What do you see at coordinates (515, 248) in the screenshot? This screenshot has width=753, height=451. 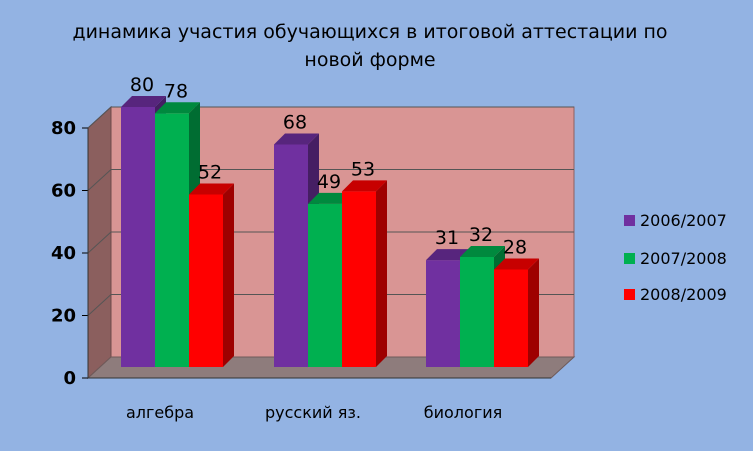 I see `data-label: 28` at bounding box center [515, 248].